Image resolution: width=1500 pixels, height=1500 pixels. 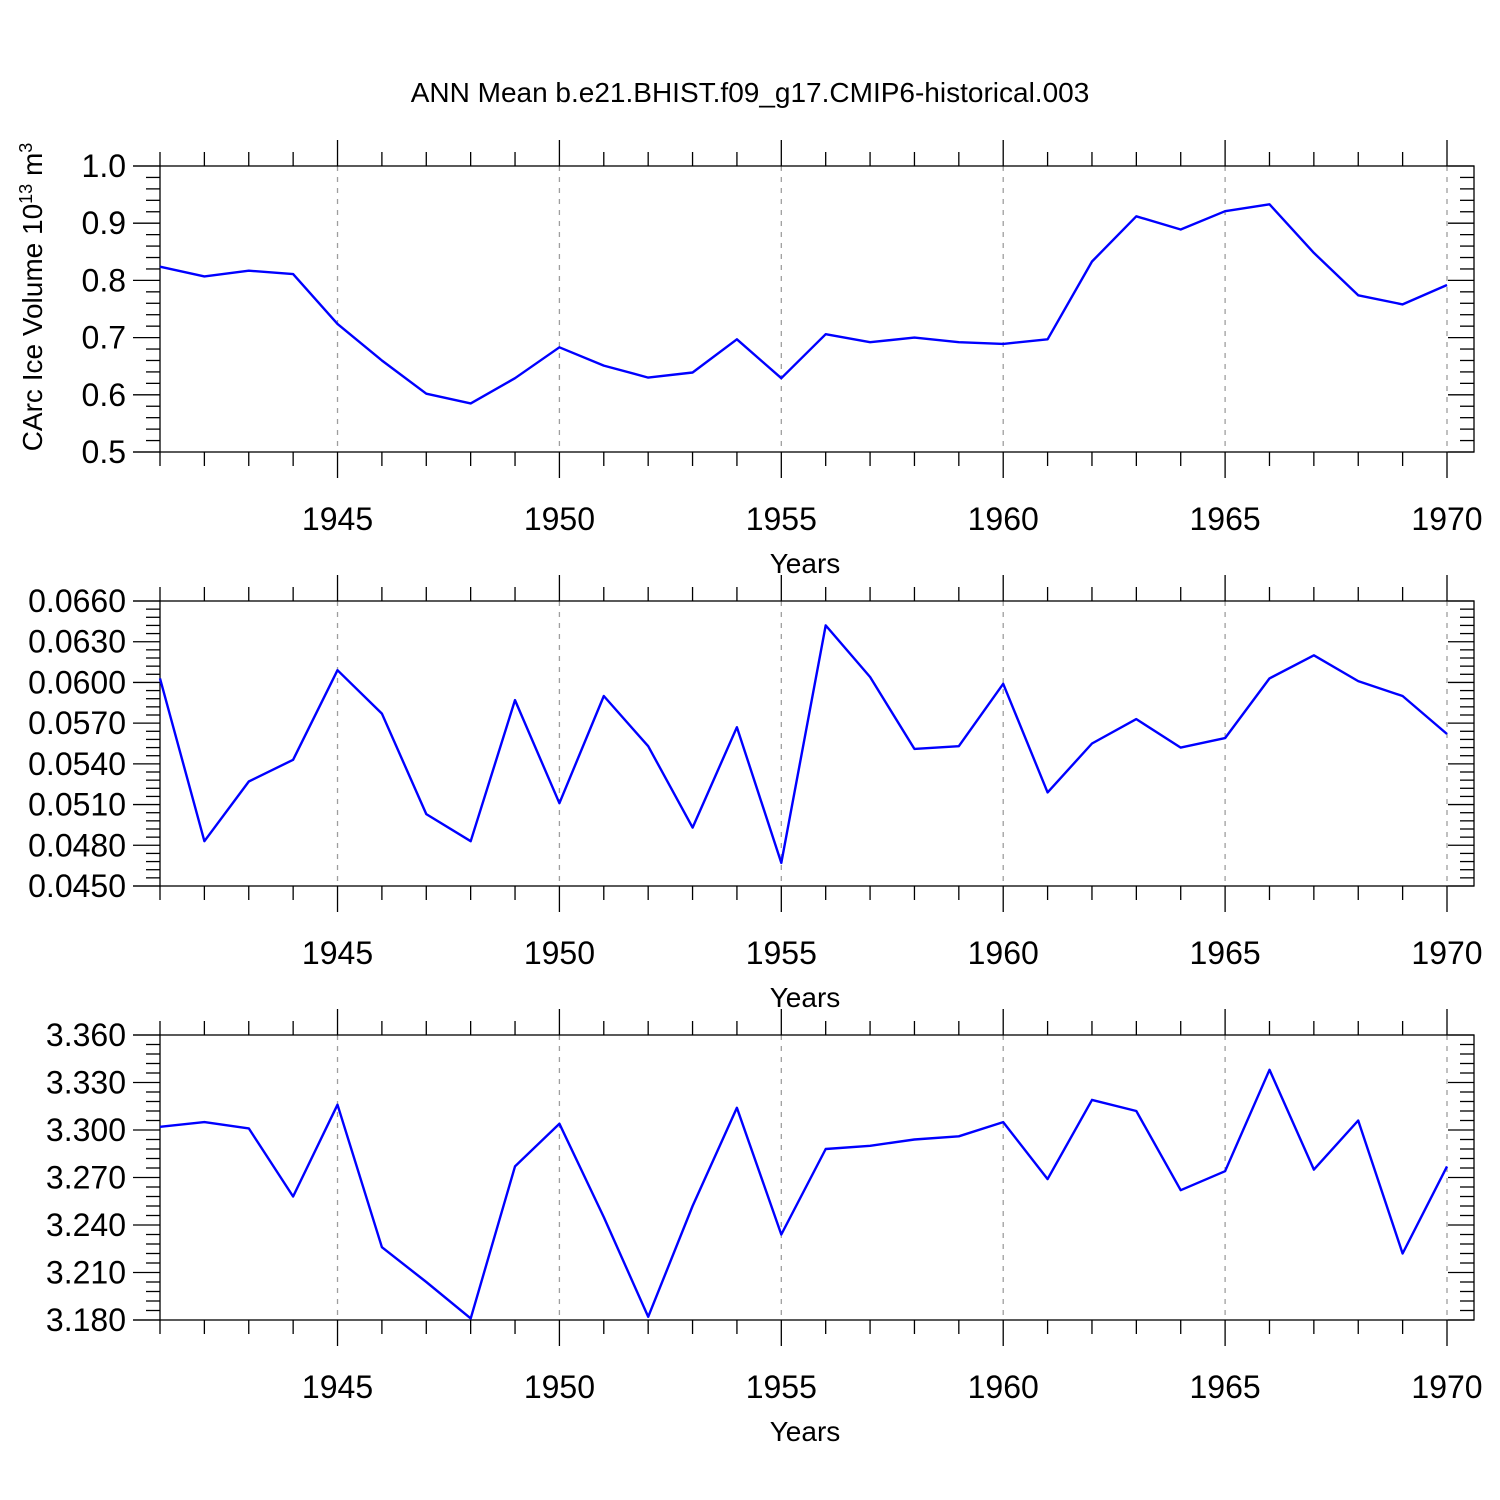 What do you see at coordinates (86, 1225) in the screenshot?
I see `y-tick-label: 3.240` at bounding box center [86, 1225].